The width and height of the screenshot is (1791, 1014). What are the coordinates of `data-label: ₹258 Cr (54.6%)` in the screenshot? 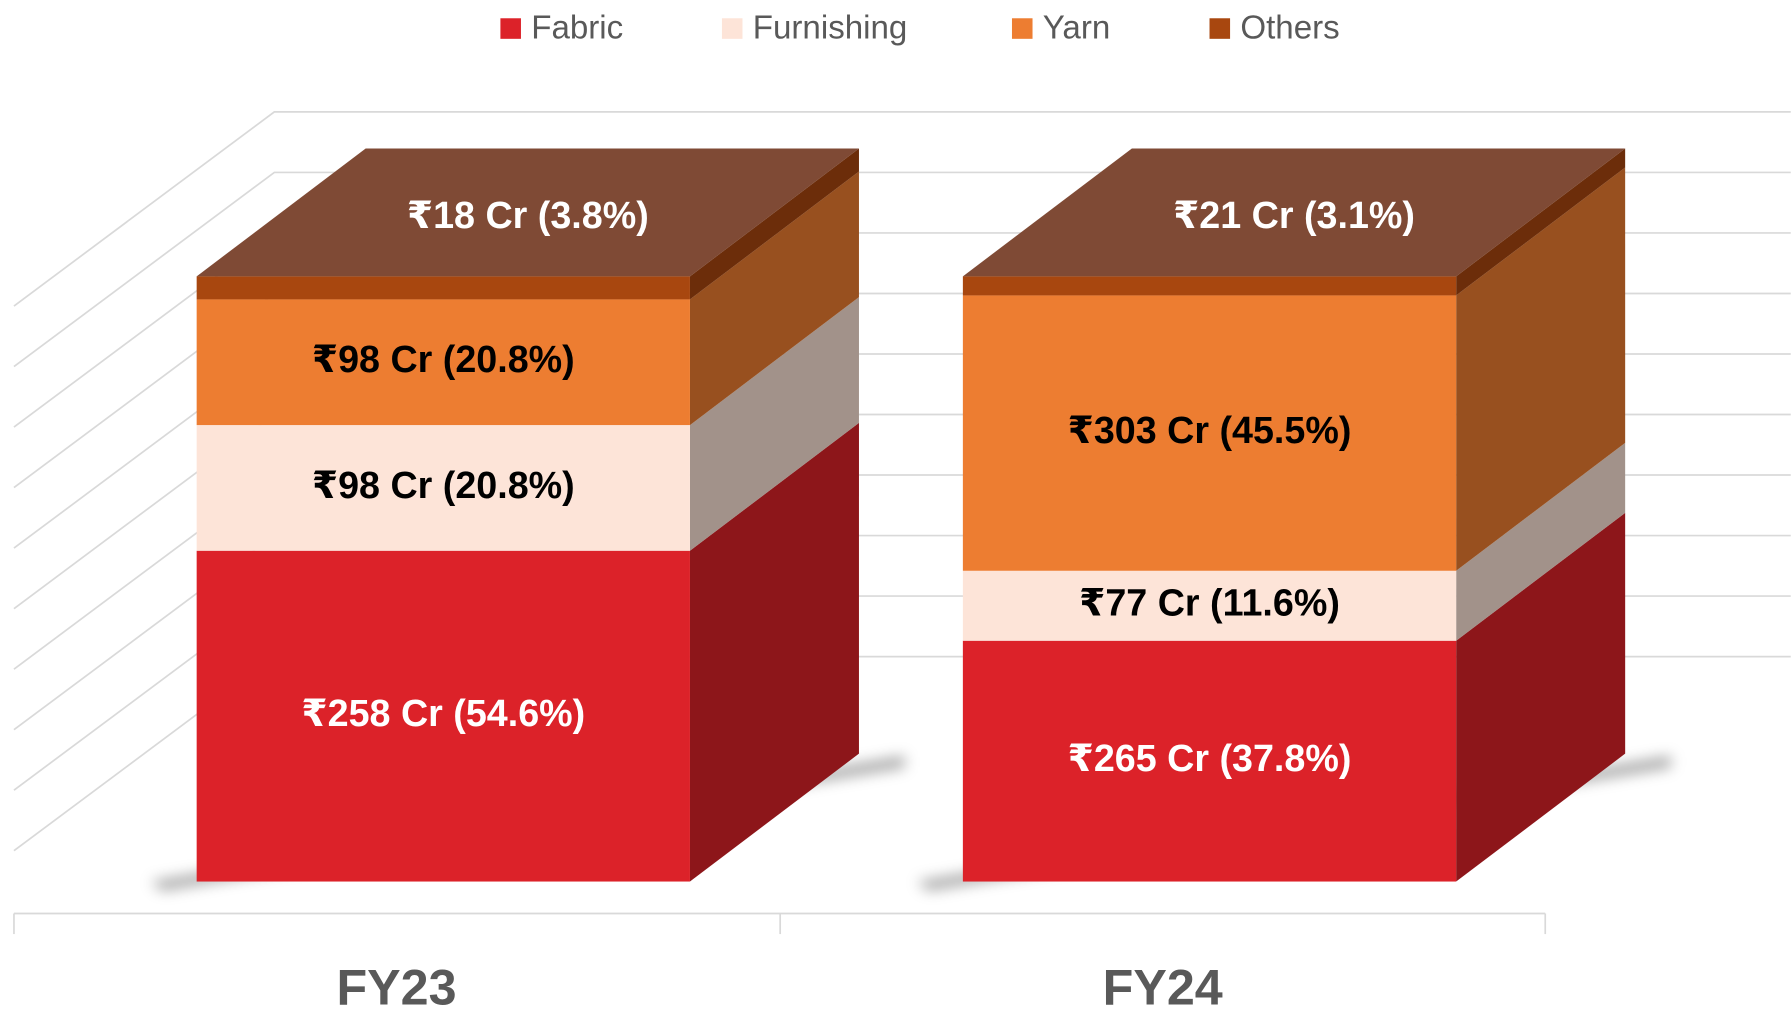 It's located at (443, 713).